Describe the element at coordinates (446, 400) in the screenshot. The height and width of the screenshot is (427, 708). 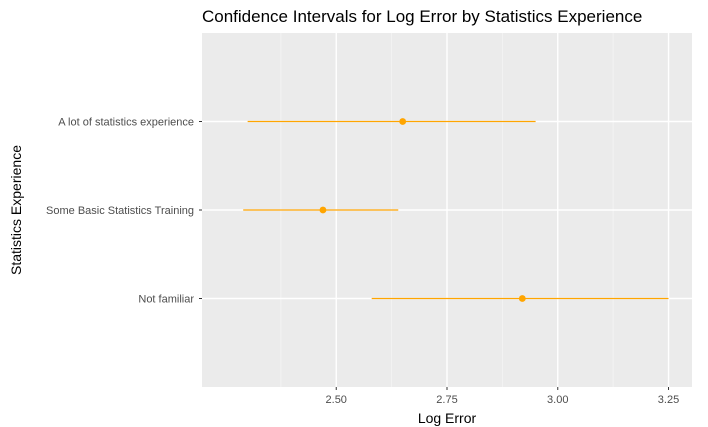
I see `x-tick-label: 2.75` at that location.